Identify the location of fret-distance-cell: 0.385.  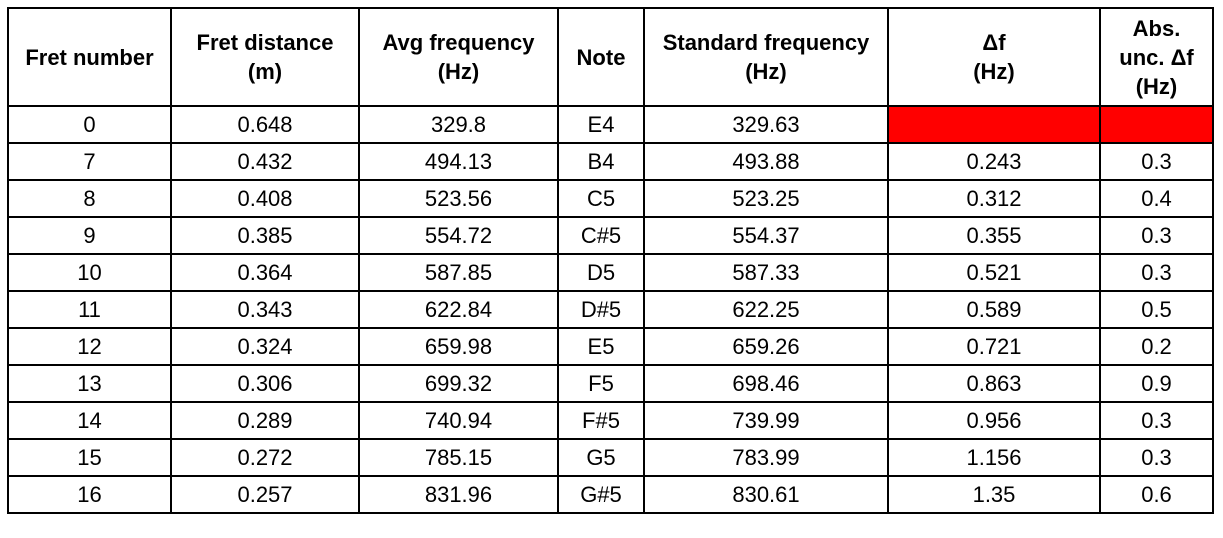
(265, 235).